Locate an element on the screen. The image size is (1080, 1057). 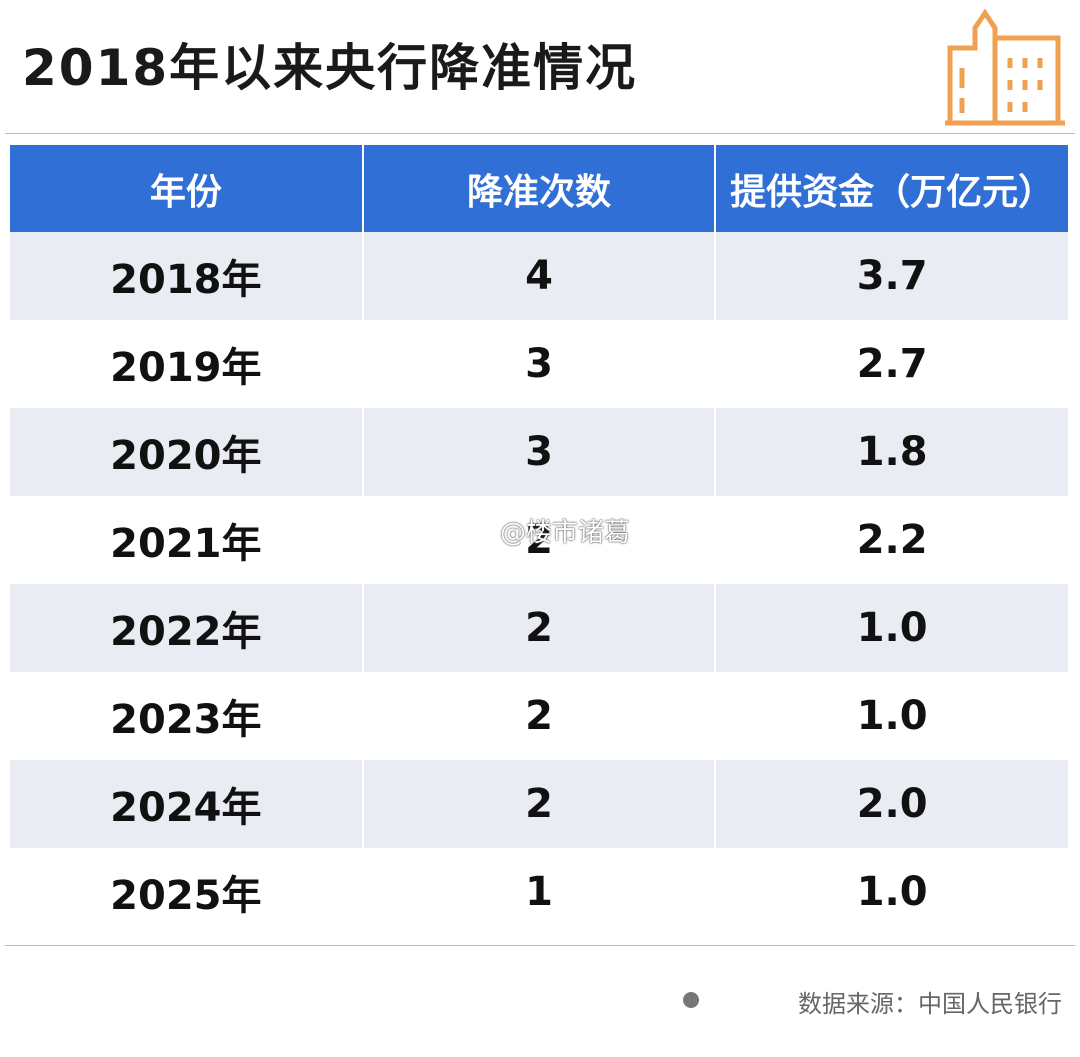
header-row: 年份 降准次数 提供资金（万亿元） is located at coordinates (539, 188).